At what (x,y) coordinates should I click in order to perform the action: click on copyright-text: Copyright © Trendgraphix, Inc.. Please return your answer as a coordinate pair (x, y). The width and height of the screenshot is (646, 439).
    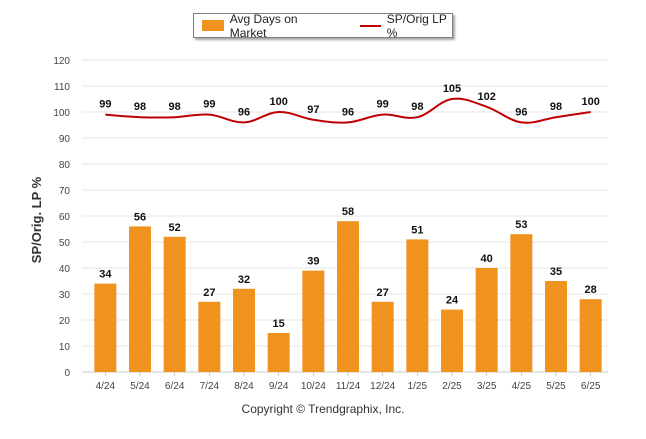
    Looking at the image, I should click on (323, 409).